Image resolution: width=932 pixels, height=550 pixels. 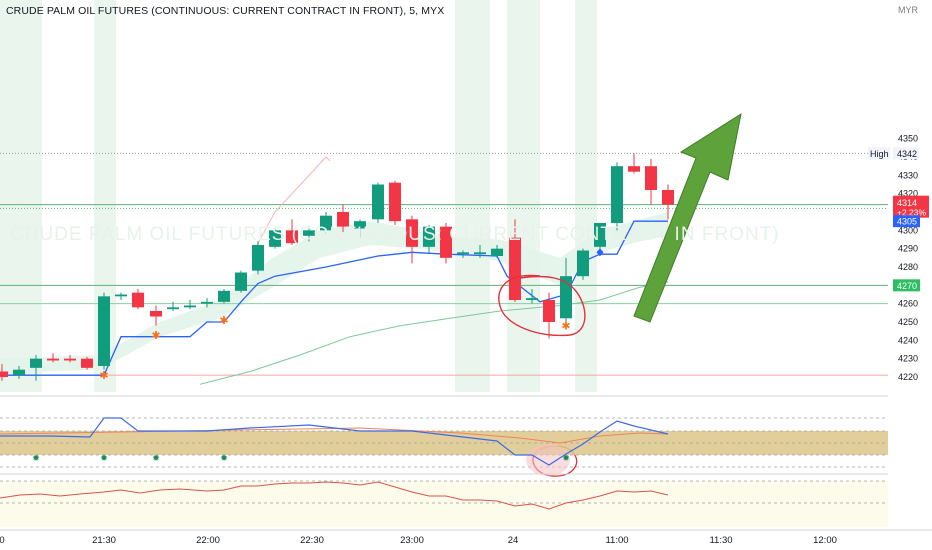 I want to click on green-level-badge, so click(x=906, y=285).